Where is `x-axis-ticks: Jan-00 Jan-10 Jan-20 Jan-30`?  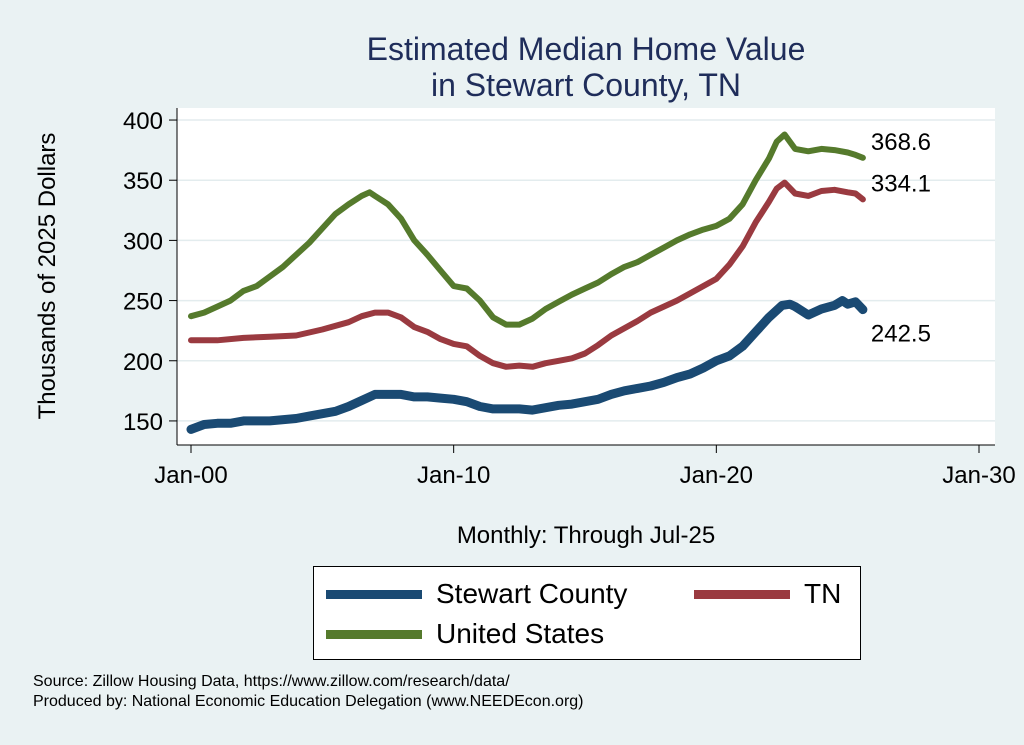
x-axis-ticks: Jan-00 Jan-10 Jan-20 Jan-30 is located at coordinates (585, 467).